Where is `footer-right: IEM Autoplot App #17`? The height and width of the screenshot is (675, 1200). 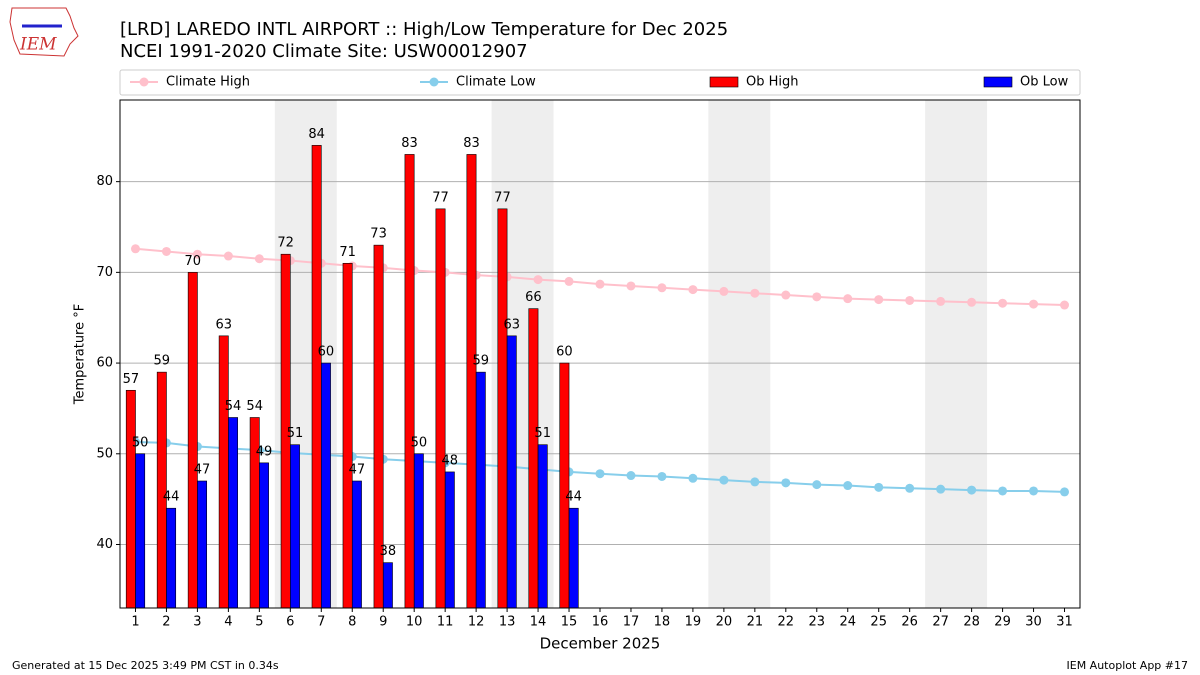
footer-right: IEM Autoplot App #17 is located at coordinates (1128, 665).